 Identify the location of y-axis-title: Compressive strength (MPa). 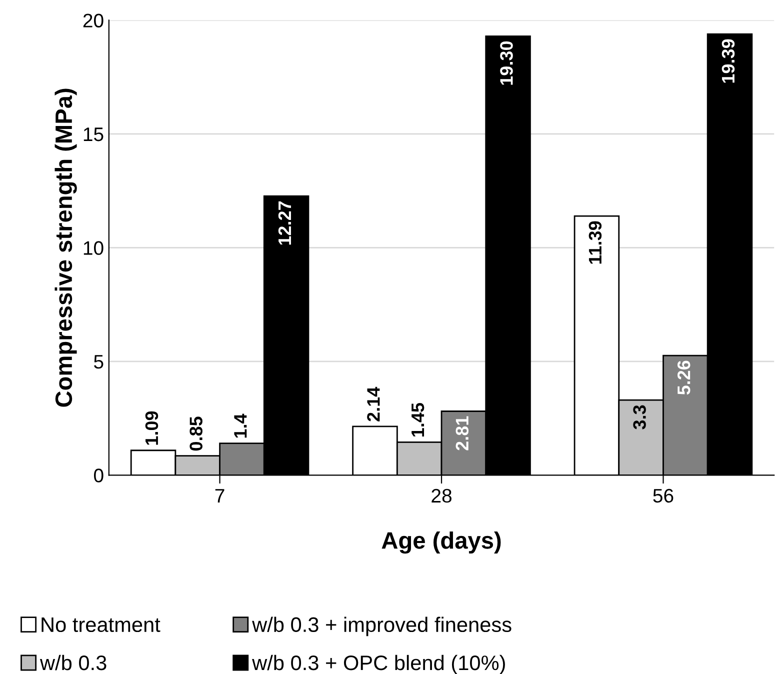
(65, 247).